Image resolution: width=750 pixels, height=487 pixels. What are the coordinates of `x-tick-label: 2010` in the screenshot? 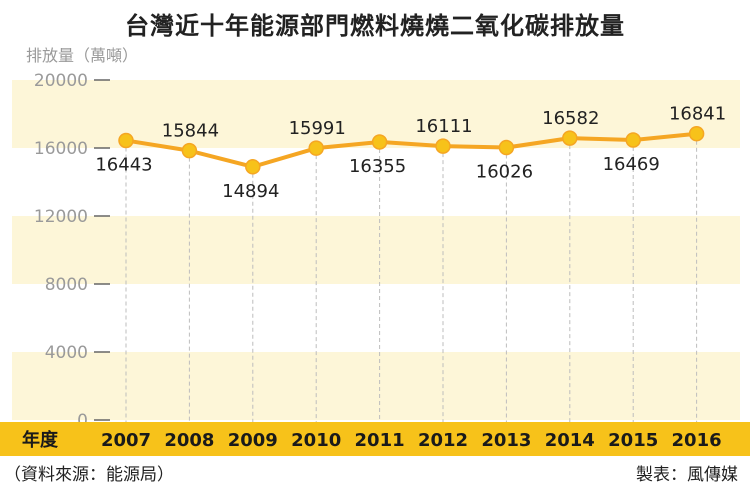 It's located at (316, 440).